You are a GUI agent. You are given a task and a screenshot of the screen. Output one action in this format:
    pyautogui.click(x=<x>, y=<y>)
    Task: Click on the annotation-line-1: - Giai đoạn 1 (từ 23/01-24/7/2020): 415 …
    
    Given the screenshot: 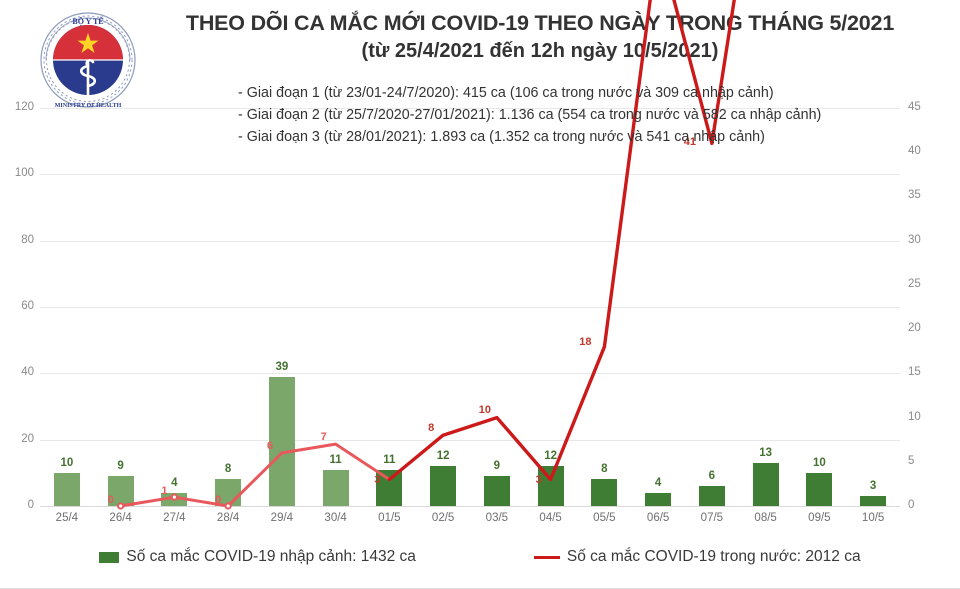 What is the action you would take?
    pyautogui.click(x=506, y=93)
    